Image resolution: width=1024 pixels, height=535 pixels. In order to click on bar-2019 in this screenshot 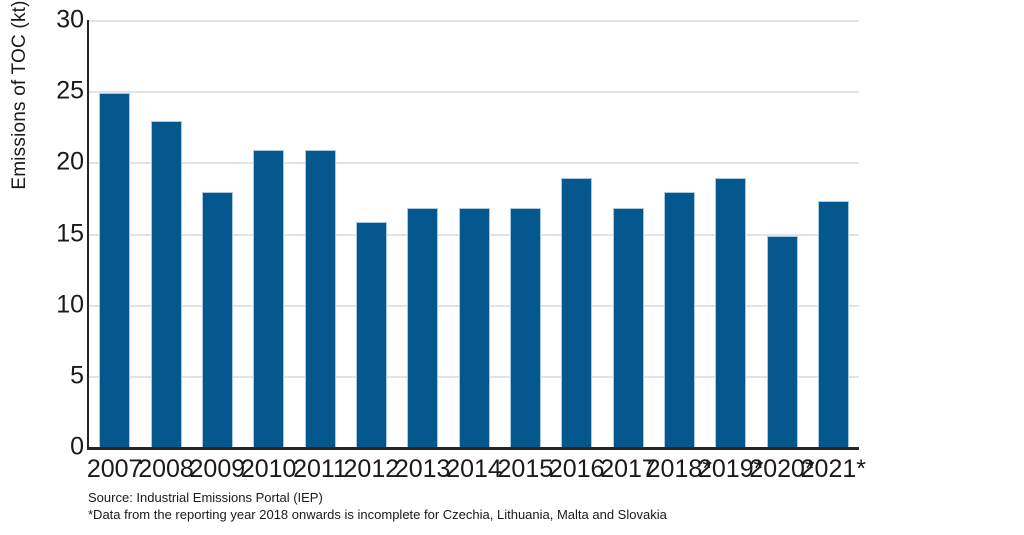, I will do `click(731, 312)`.